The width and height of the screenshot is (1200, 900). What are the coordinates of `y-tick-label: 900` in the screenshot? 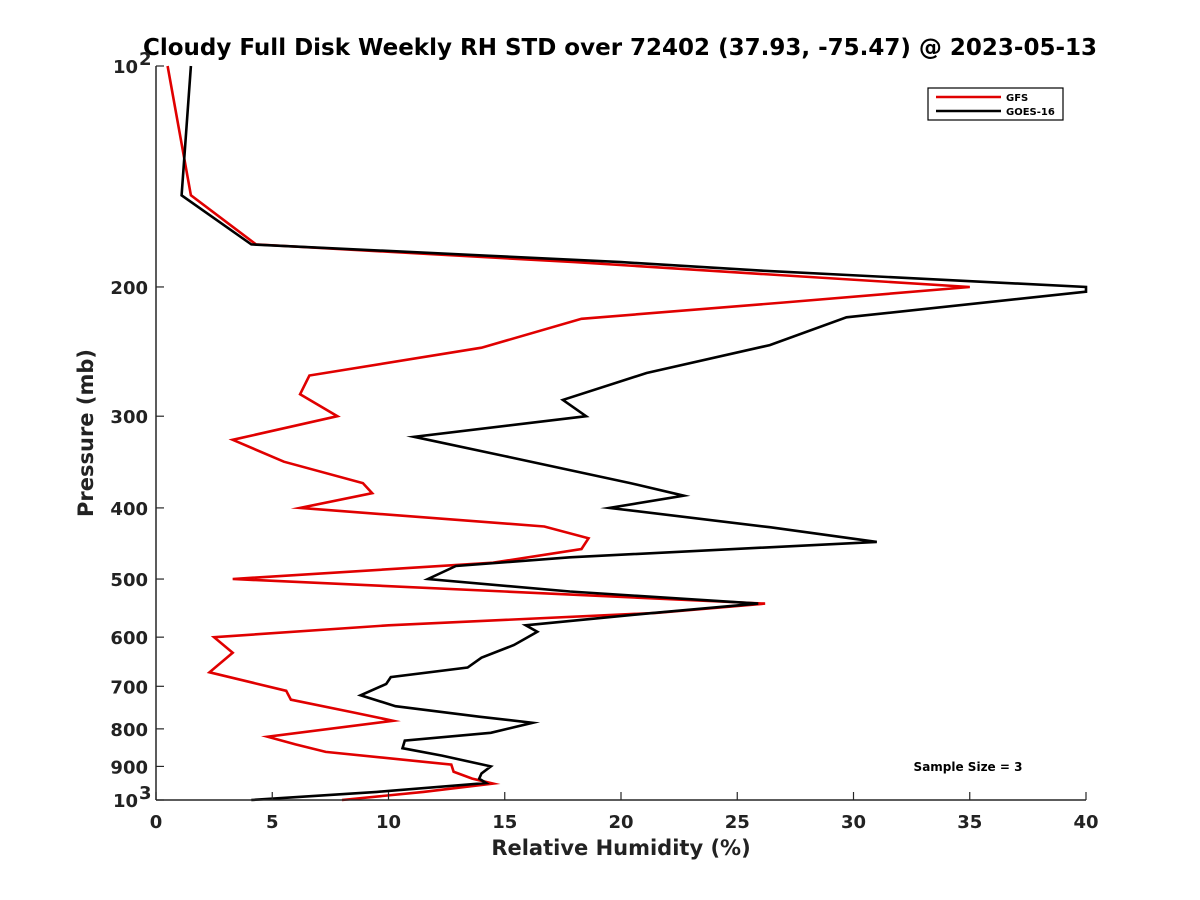 It's located at (129, 767).